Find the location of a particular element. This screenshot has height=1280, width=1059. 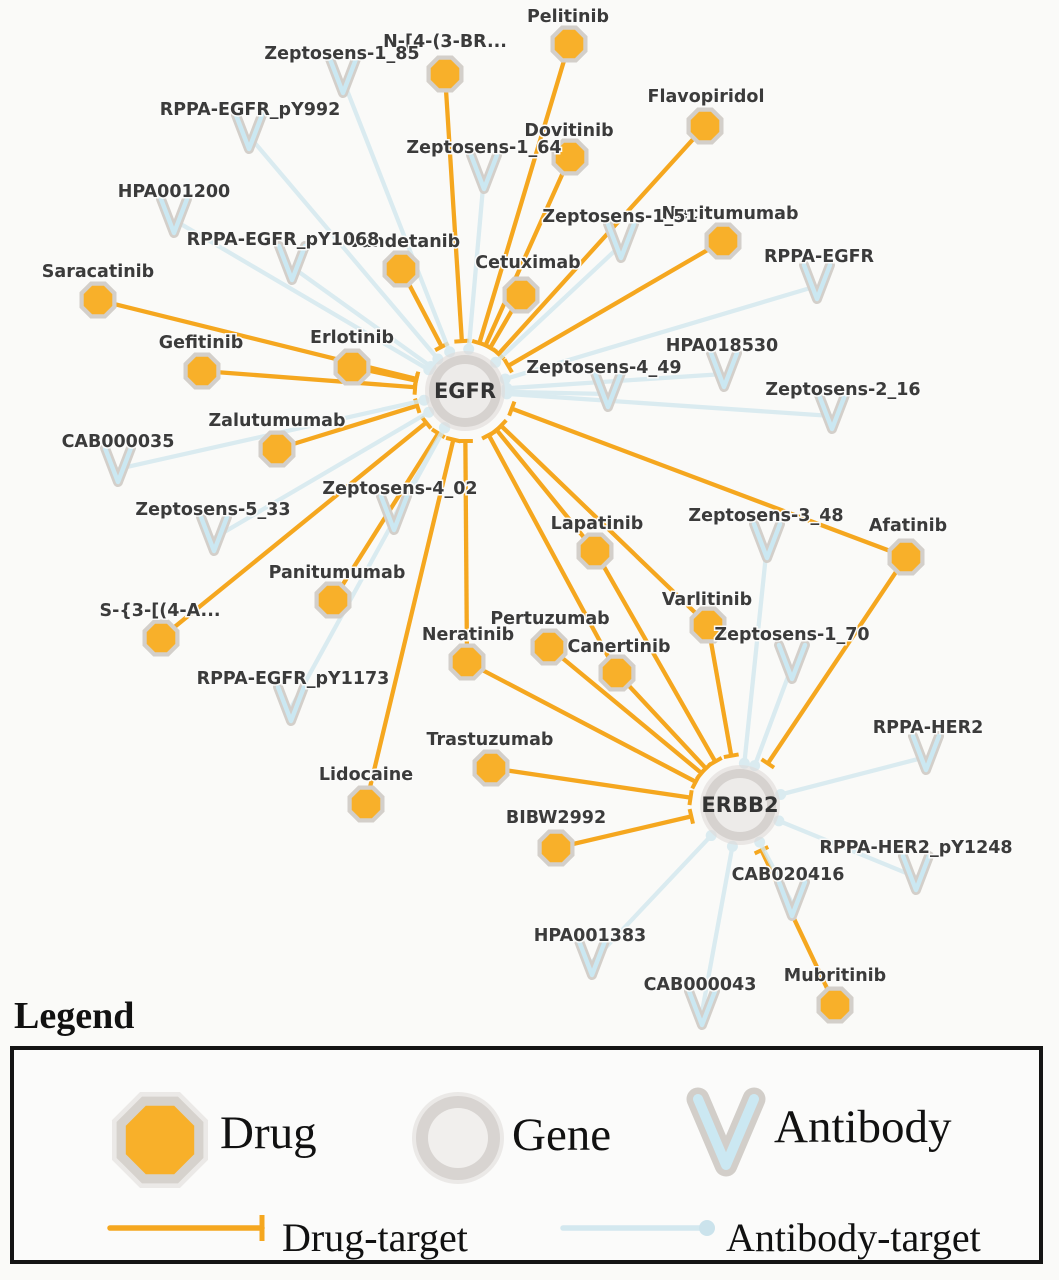

edge-zeptosens_2_16-egfr is located at coordinates (669, 405).